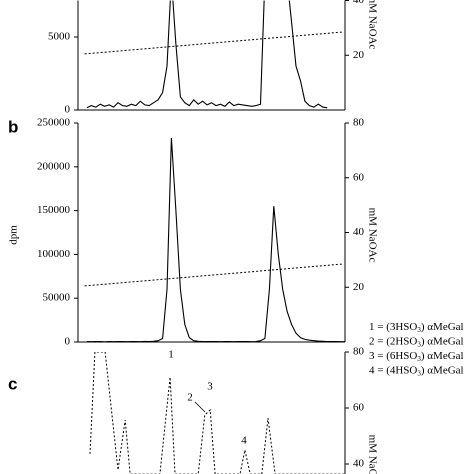 The width and height of the screenshot is (474, 474). What do you see at coordinates (12, 383) in the screenshot?
I see `panel-letter: c` at bounding box center [12, 383].